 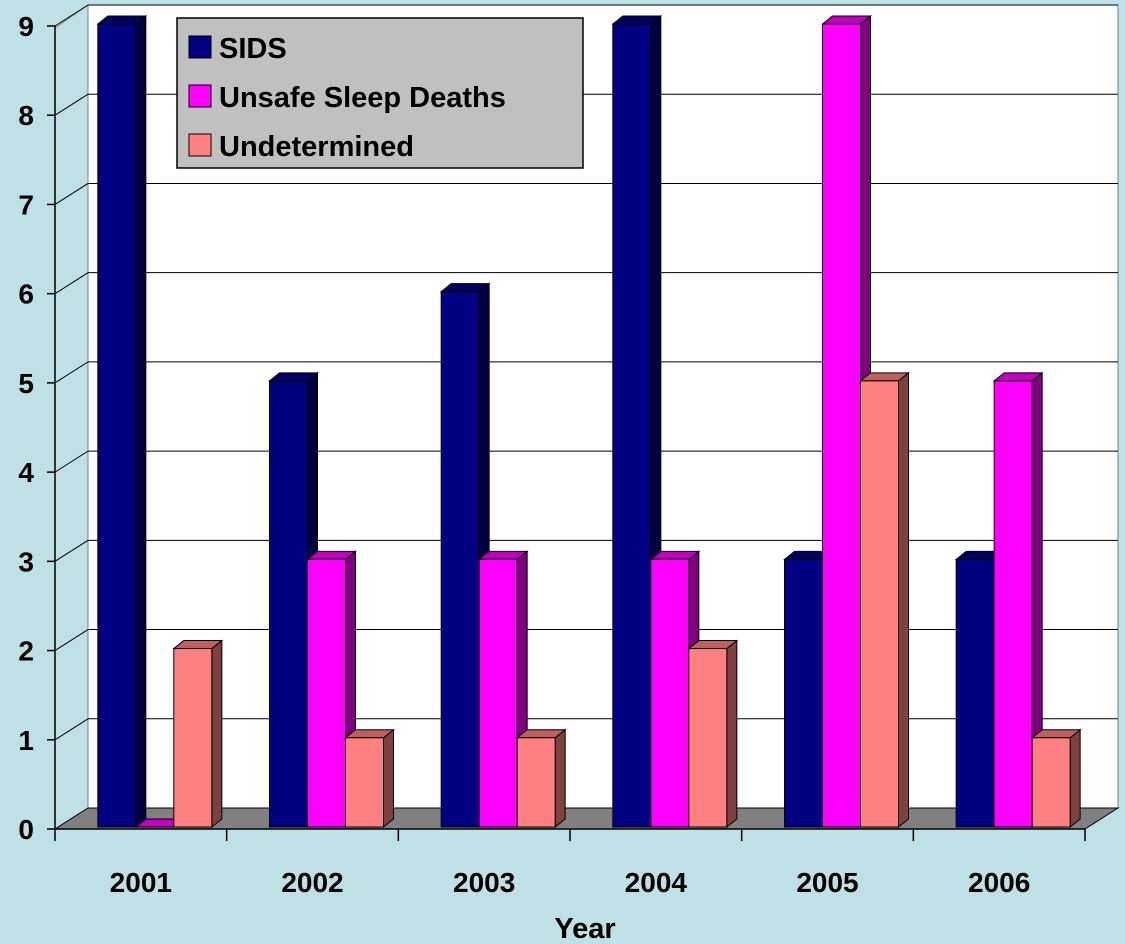 What do you see at coordinates (316, 147) in the screenshot?
I see `legend-entry: Undetermined` at bounding box center [316, 147].